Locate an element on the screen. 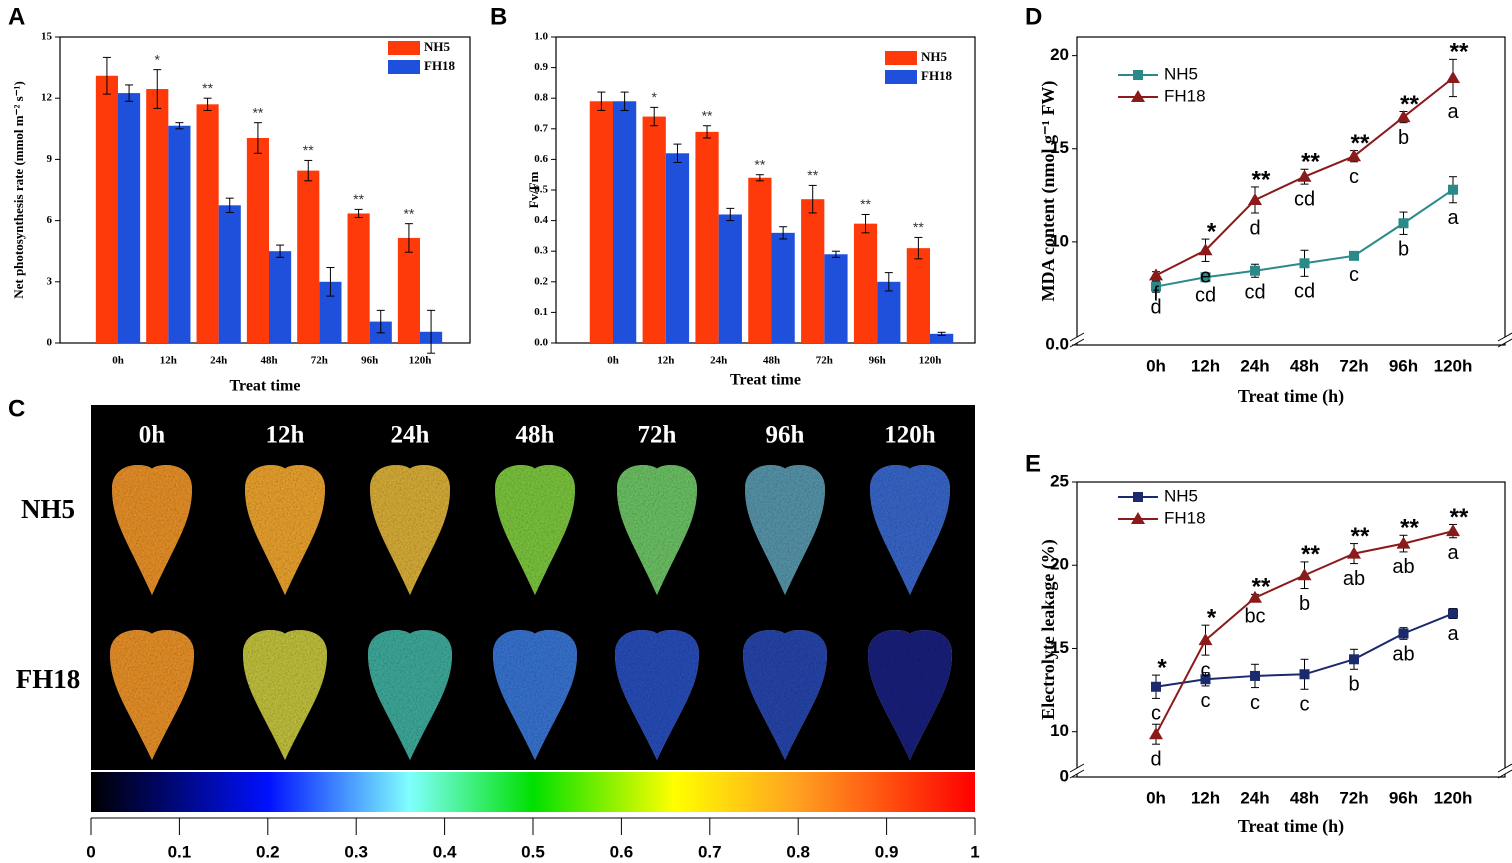 The height and width of the screenshot is (863, 1512). x-tick-label: 24h is located at coordinates (718, 361).